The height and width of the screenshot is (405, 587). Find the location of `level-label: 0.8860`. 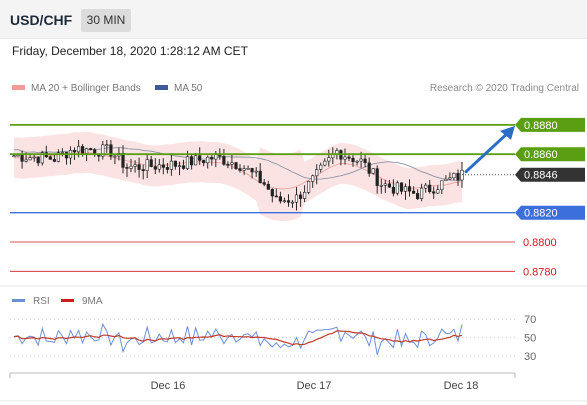

level-label: 0.8860 is located at coordinates (541, 155).